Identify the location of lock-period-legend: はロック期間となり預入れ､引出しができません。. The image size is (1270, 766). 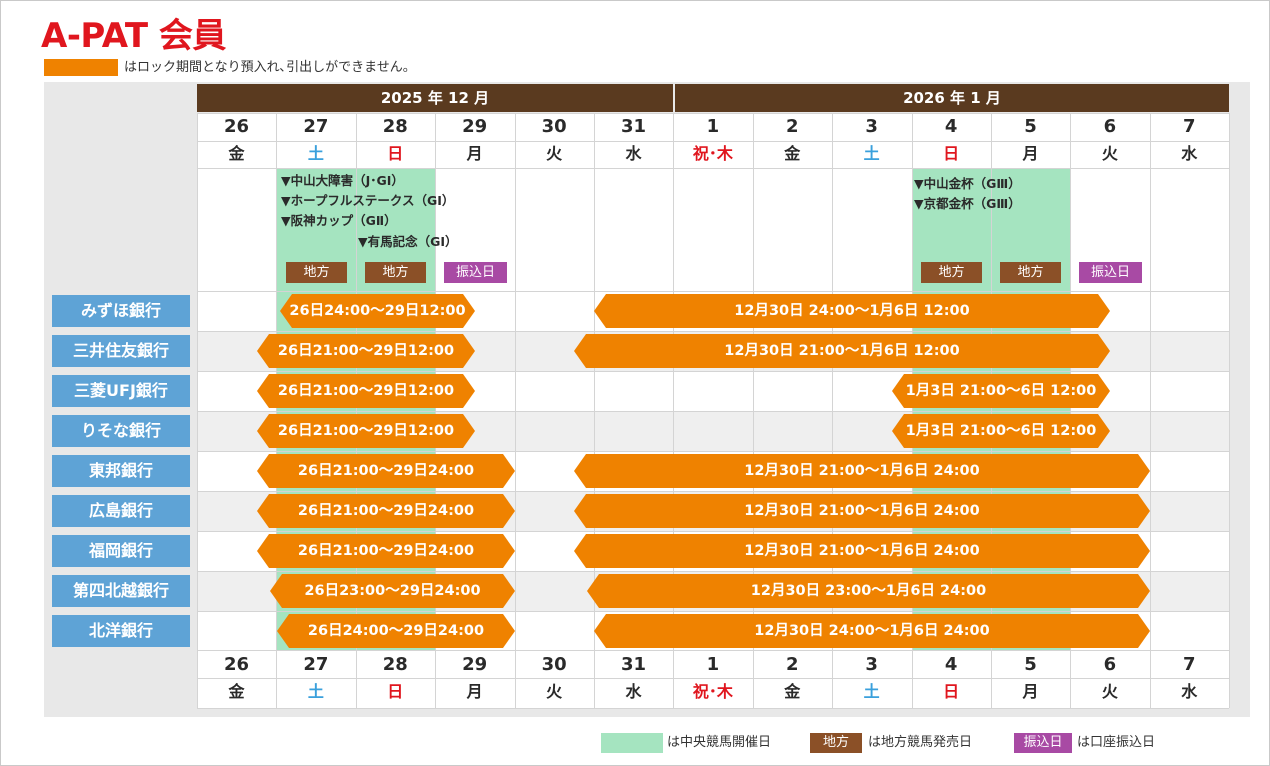
(270, 67).